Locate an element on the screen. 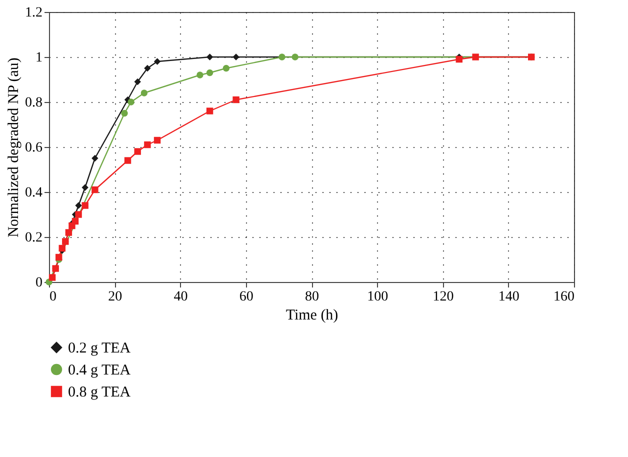 The image size is (628, 457). x-tick-label: 0 is located at coordinates (53, 297).